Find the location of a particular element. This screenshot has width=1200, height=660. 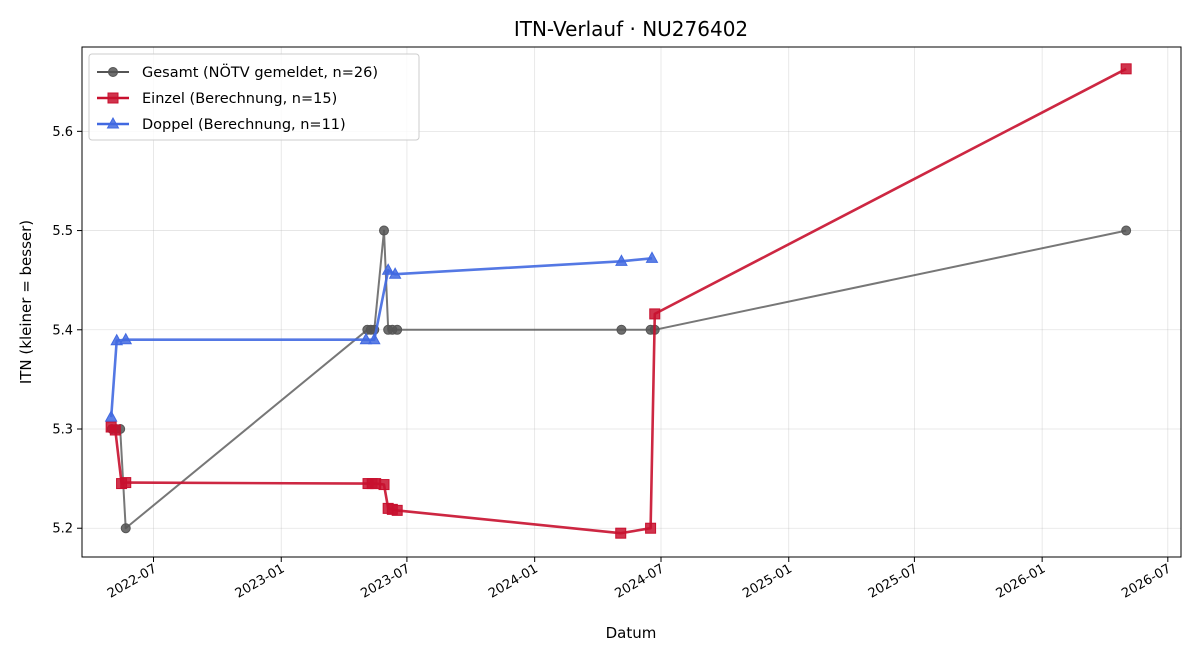

x-axis-title: Datum is located at coordinates (631, 633).